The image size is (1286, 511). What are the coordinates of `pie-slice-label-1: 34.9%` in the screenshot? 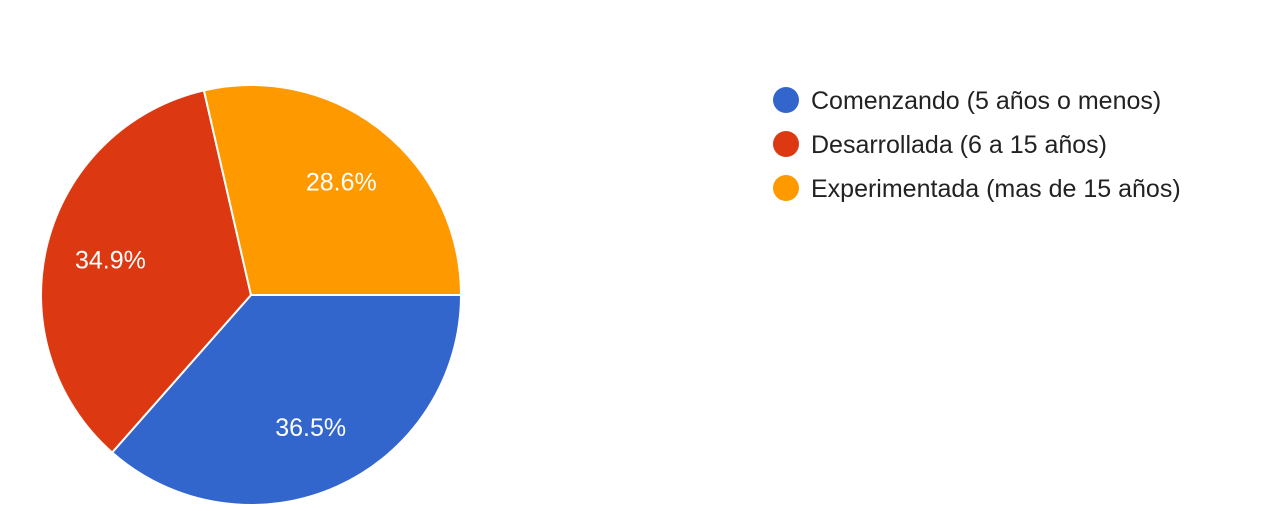 It's located at (110, 260).